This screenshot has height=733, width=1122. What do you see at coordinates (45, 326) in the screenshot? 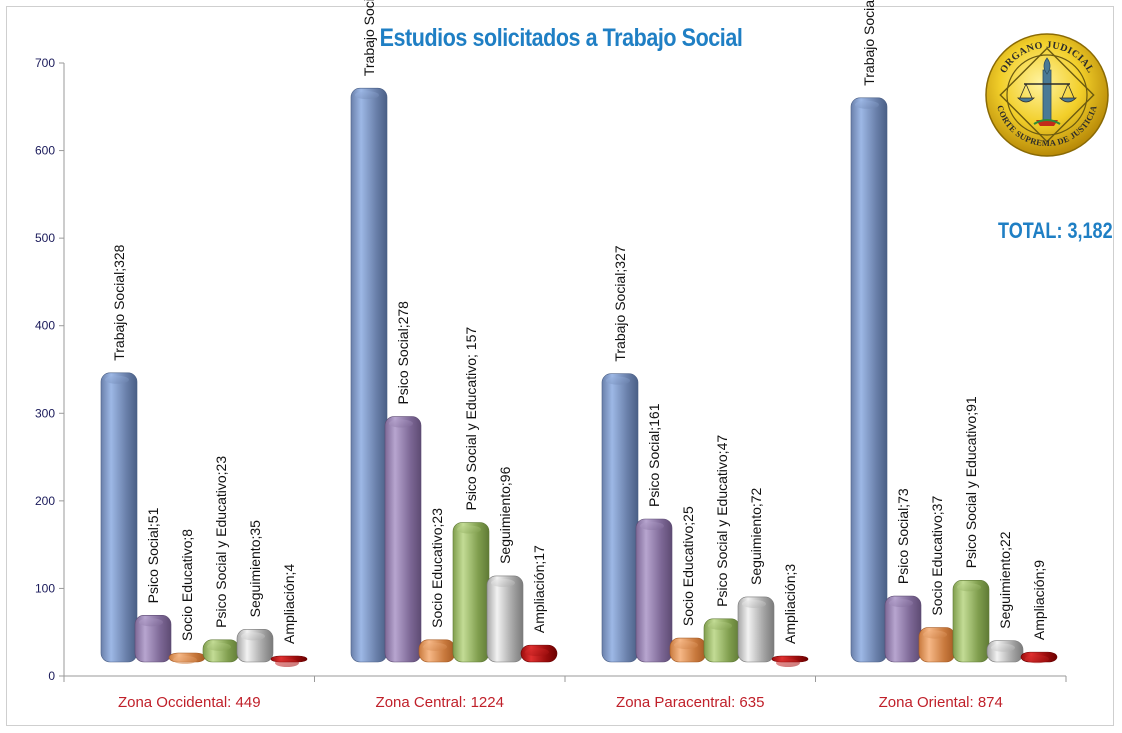
I see `y-tick-label: 400` at bounding box center [45, 326].